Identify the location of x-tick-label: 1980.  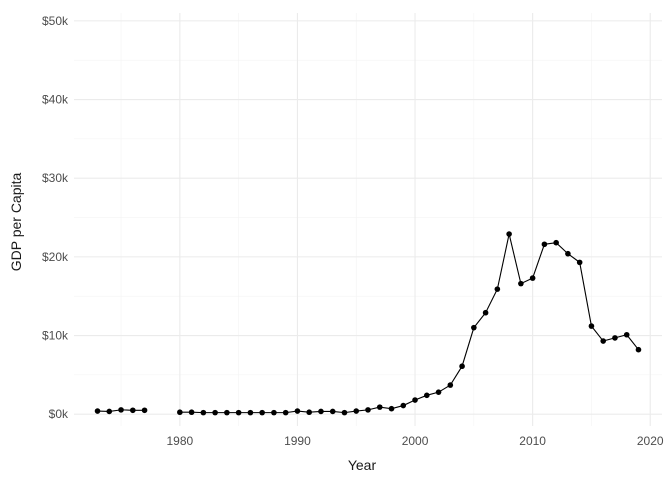
(179, 441).